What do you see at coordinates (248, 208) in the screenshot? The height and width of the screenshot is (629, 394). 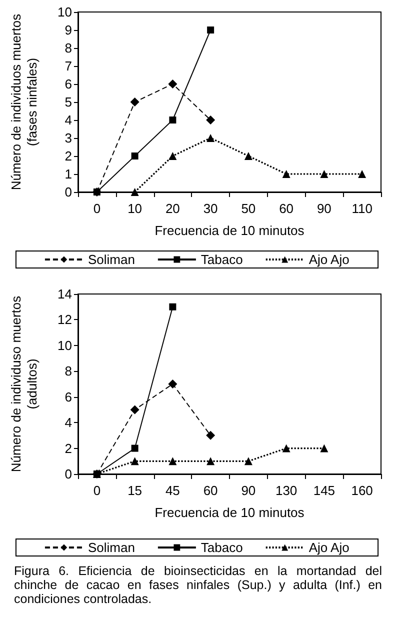 I see `x-tick-label: 50` at bounding box center [248, 208].